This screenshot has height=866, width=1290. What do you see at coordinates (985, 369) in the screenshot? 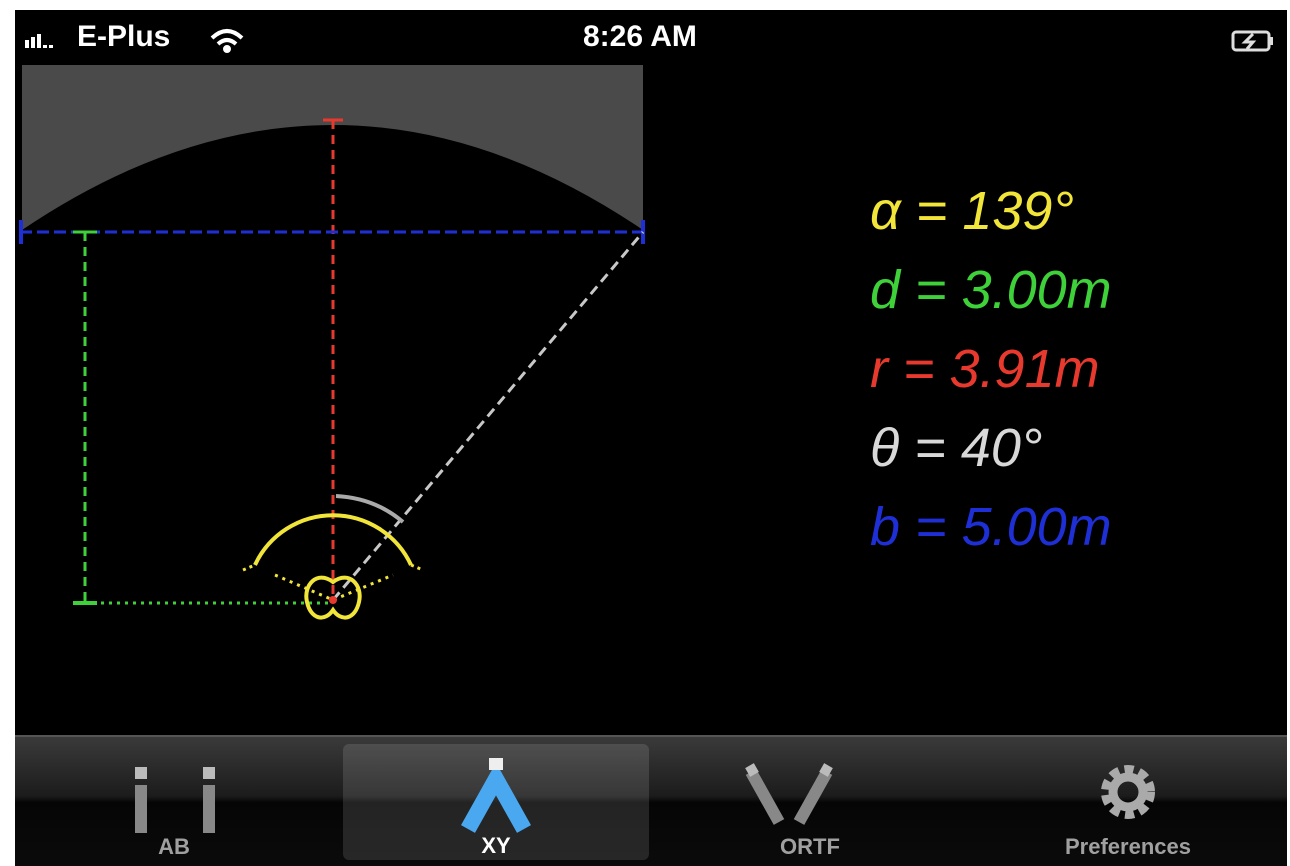
I see `readout: r = 3.91m` at bounding box center [985, 369].